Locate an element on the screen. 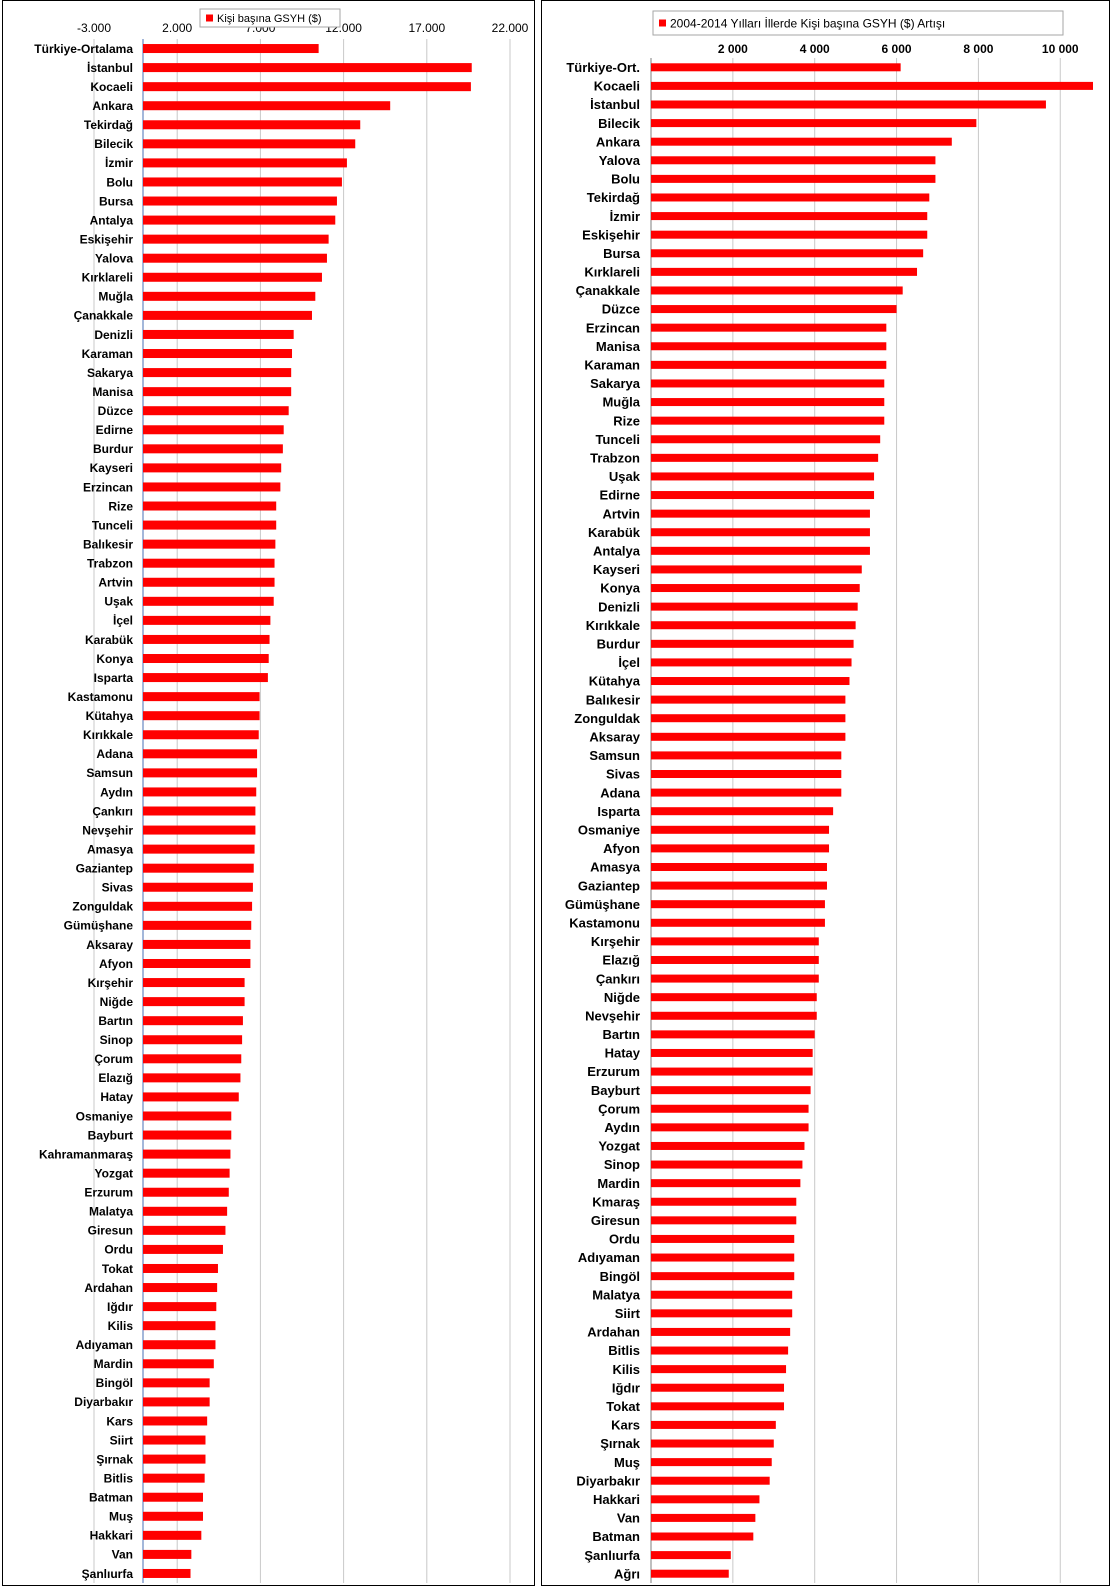 The height and width of the screenshot is (1586, 1112). category-label: Kırıkkale is located at coordinates (613, 625).